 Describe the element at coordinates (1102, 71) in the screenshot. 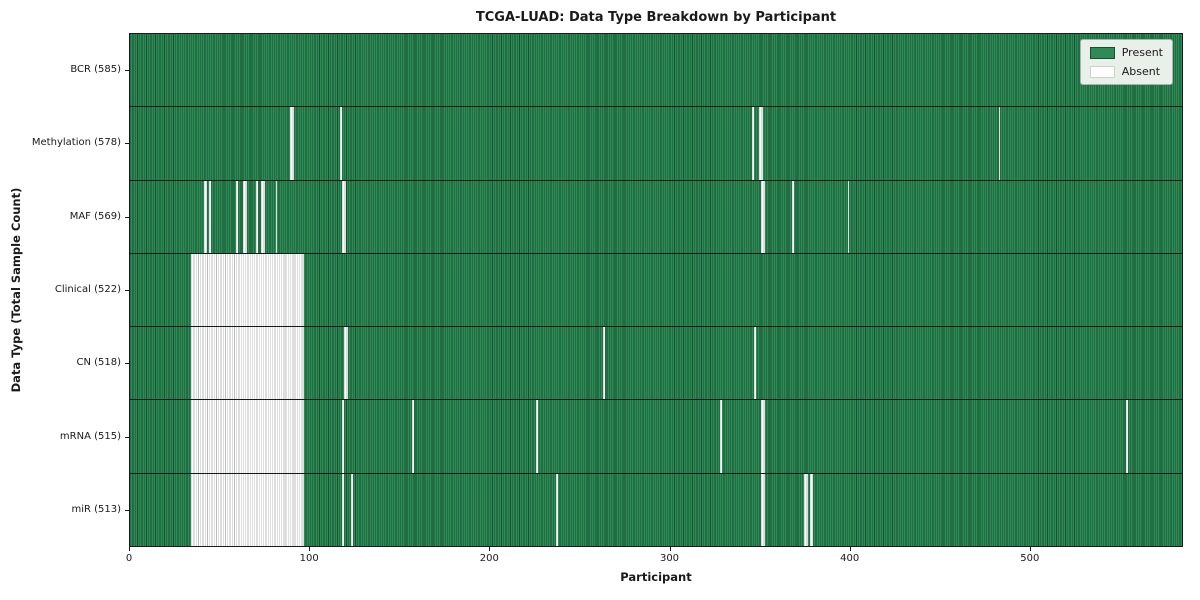

I see `absent-swatch-icon` at that location.